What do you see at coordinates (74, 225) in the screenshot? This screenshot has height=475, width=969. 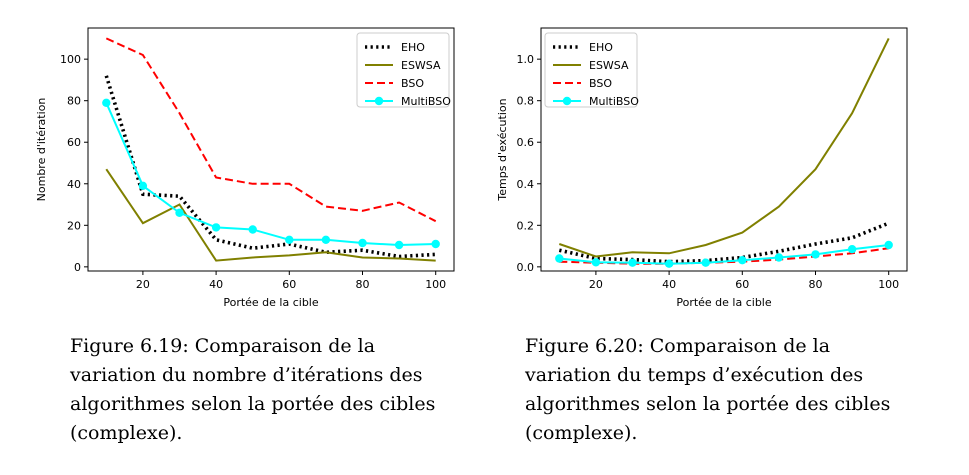 I see `y-tick-label: 20` at bounding box center [74, 225].